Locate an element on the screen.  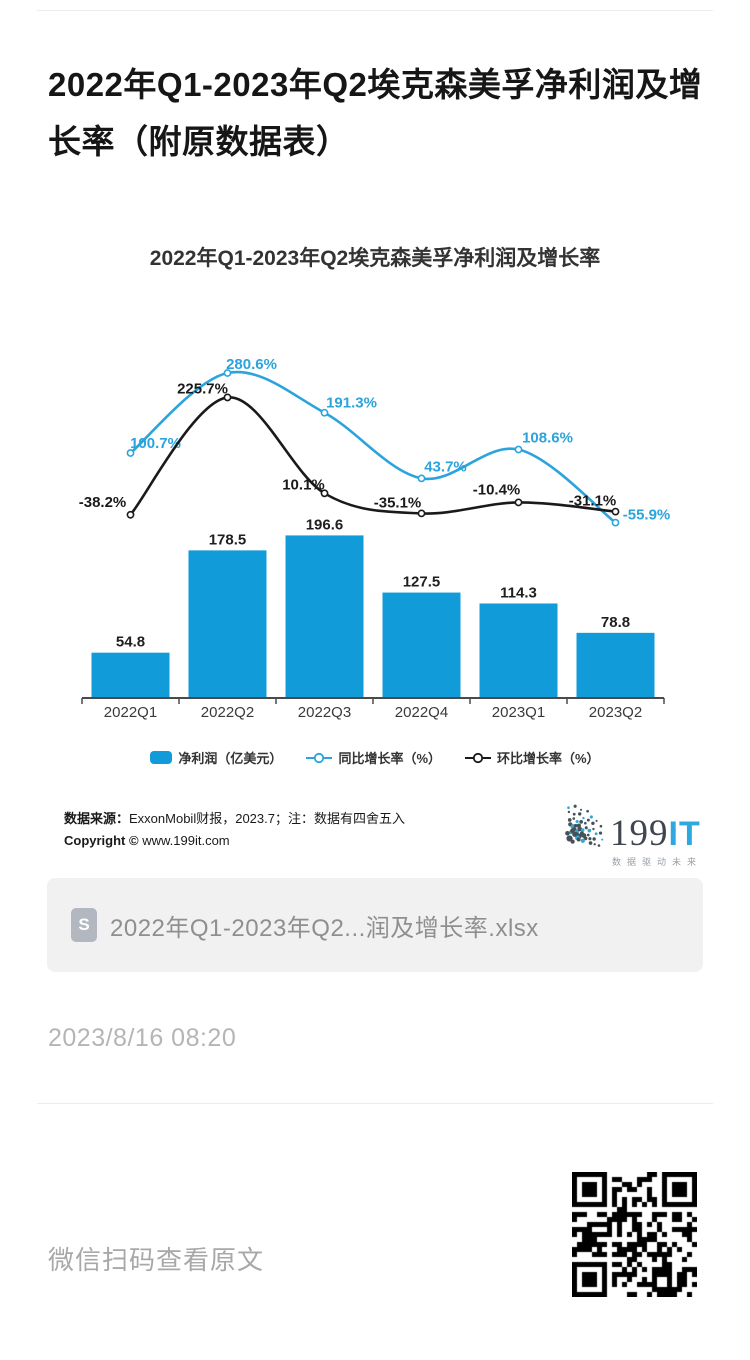
bar-value-label: 178.5 is located at coordinates (228, 539).